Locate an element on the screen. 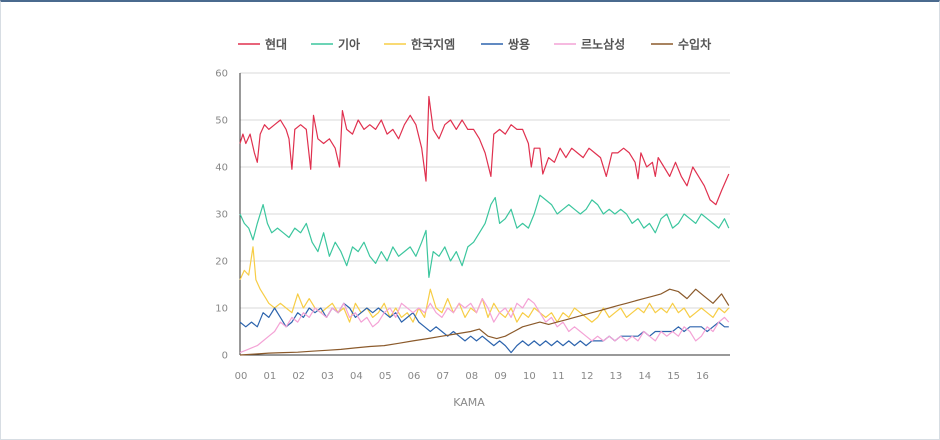 The image size is (940, 440). y-tick-label: 20 is located at coordinates (221, 262).